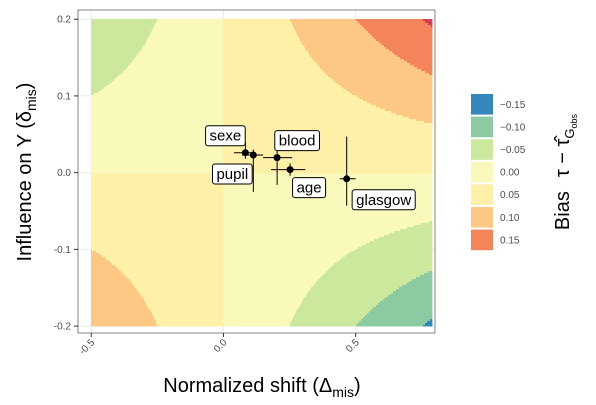  Describe the element at coordinates (565, 171) in the screenshot. I see `legend-title: Bias τ − τ̂Gobs` at that location.